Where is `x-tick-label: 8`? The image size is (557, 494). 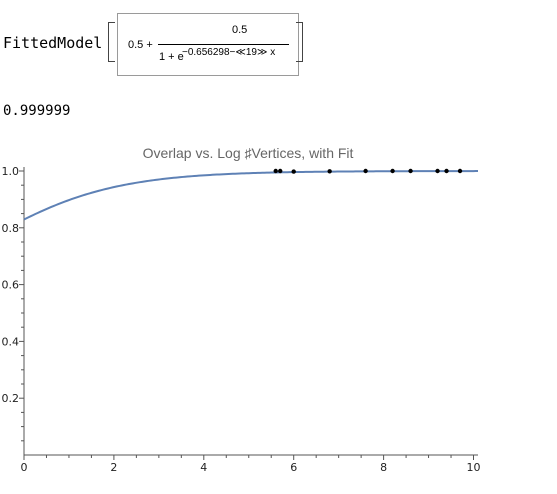 x-tick-label: 8 is located at coordinates (383, 467).